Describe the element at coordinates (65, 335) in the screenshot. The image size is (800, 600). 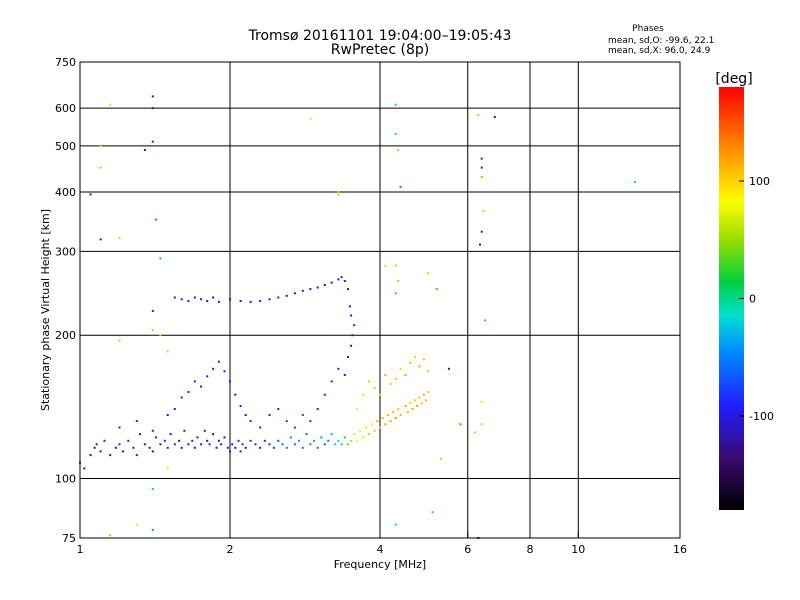
I see `y-tick-label: 200` at that location.